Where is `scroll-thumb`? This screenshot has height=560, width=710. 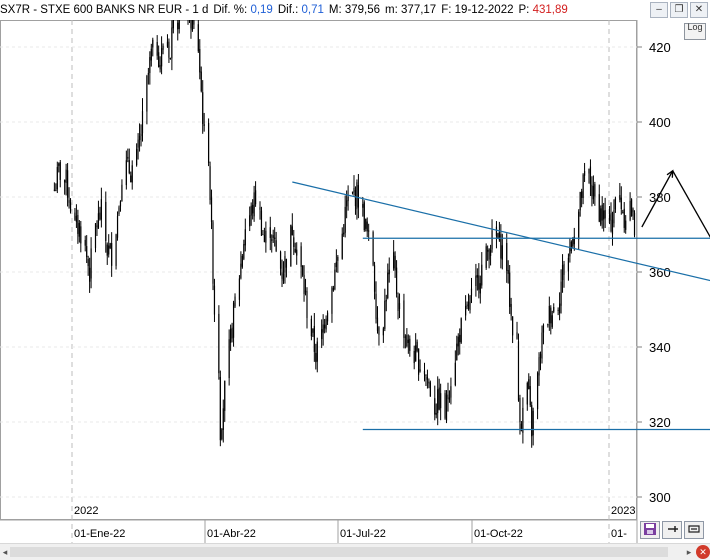 scroll-thumb is located at coordinates (339, 552).